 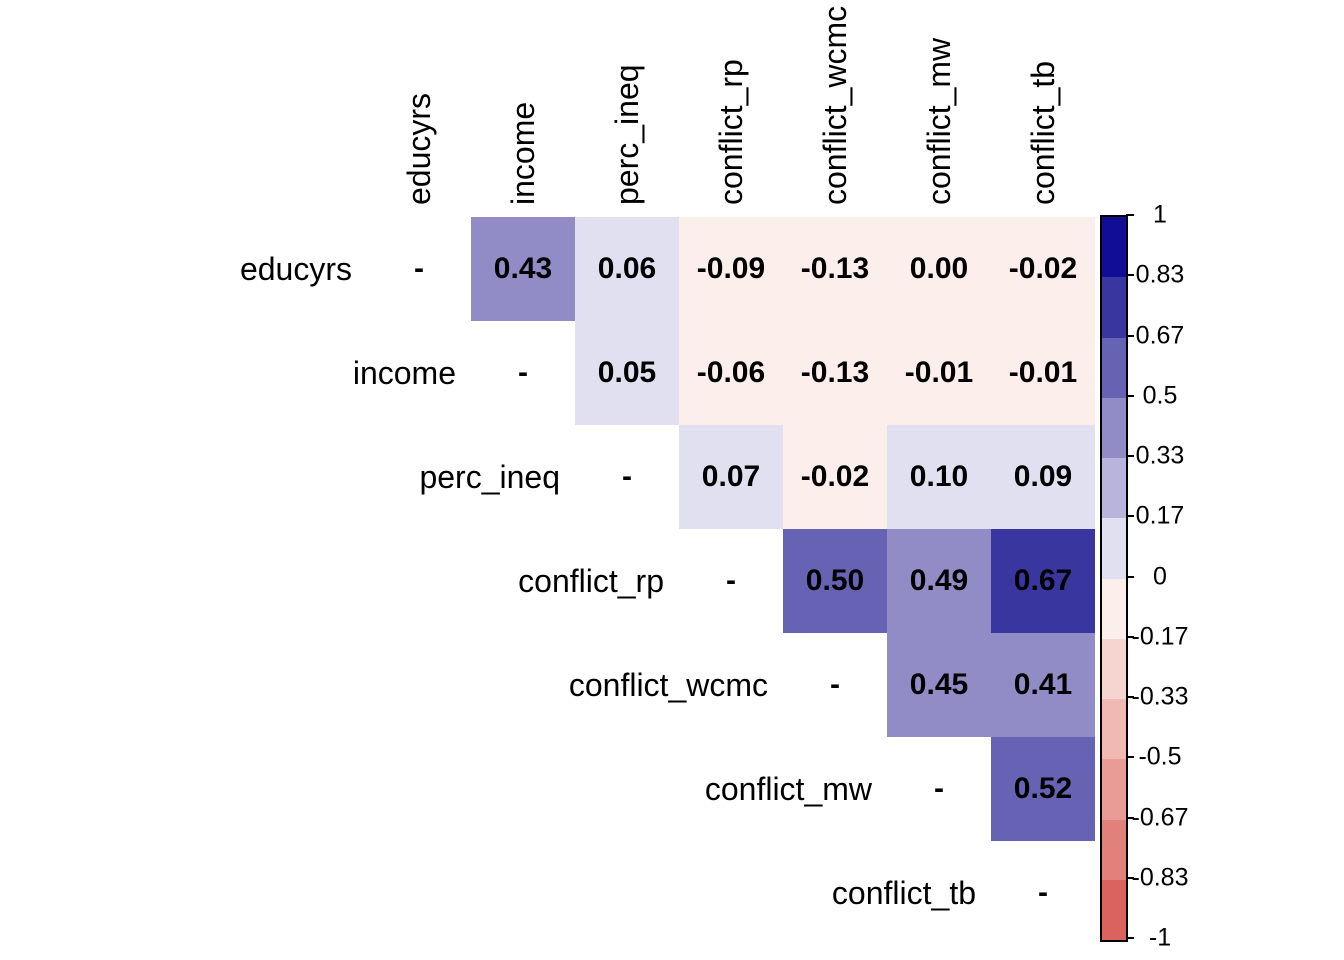 I want to click on matrix-cell-conflict_wcmc-conflict_tb: 0.41, so click(x=1043, y=685).